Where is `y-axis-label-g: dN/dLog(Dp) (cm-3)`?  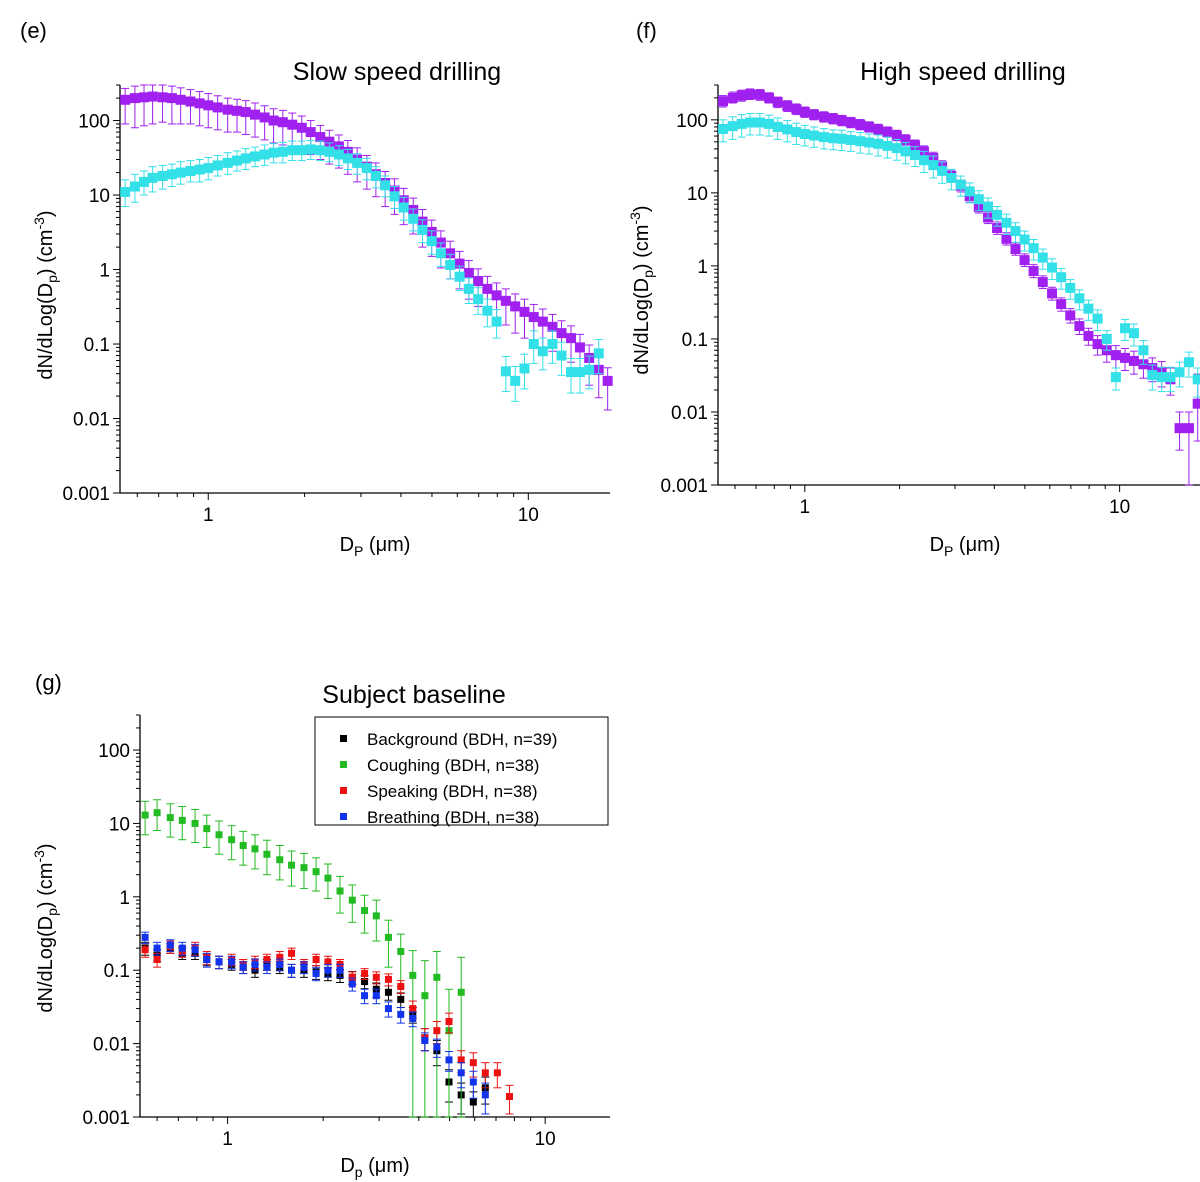 y-axis-label-g: dN/dLog(Dp) (cm-3) is located at coordinates (45, 927).